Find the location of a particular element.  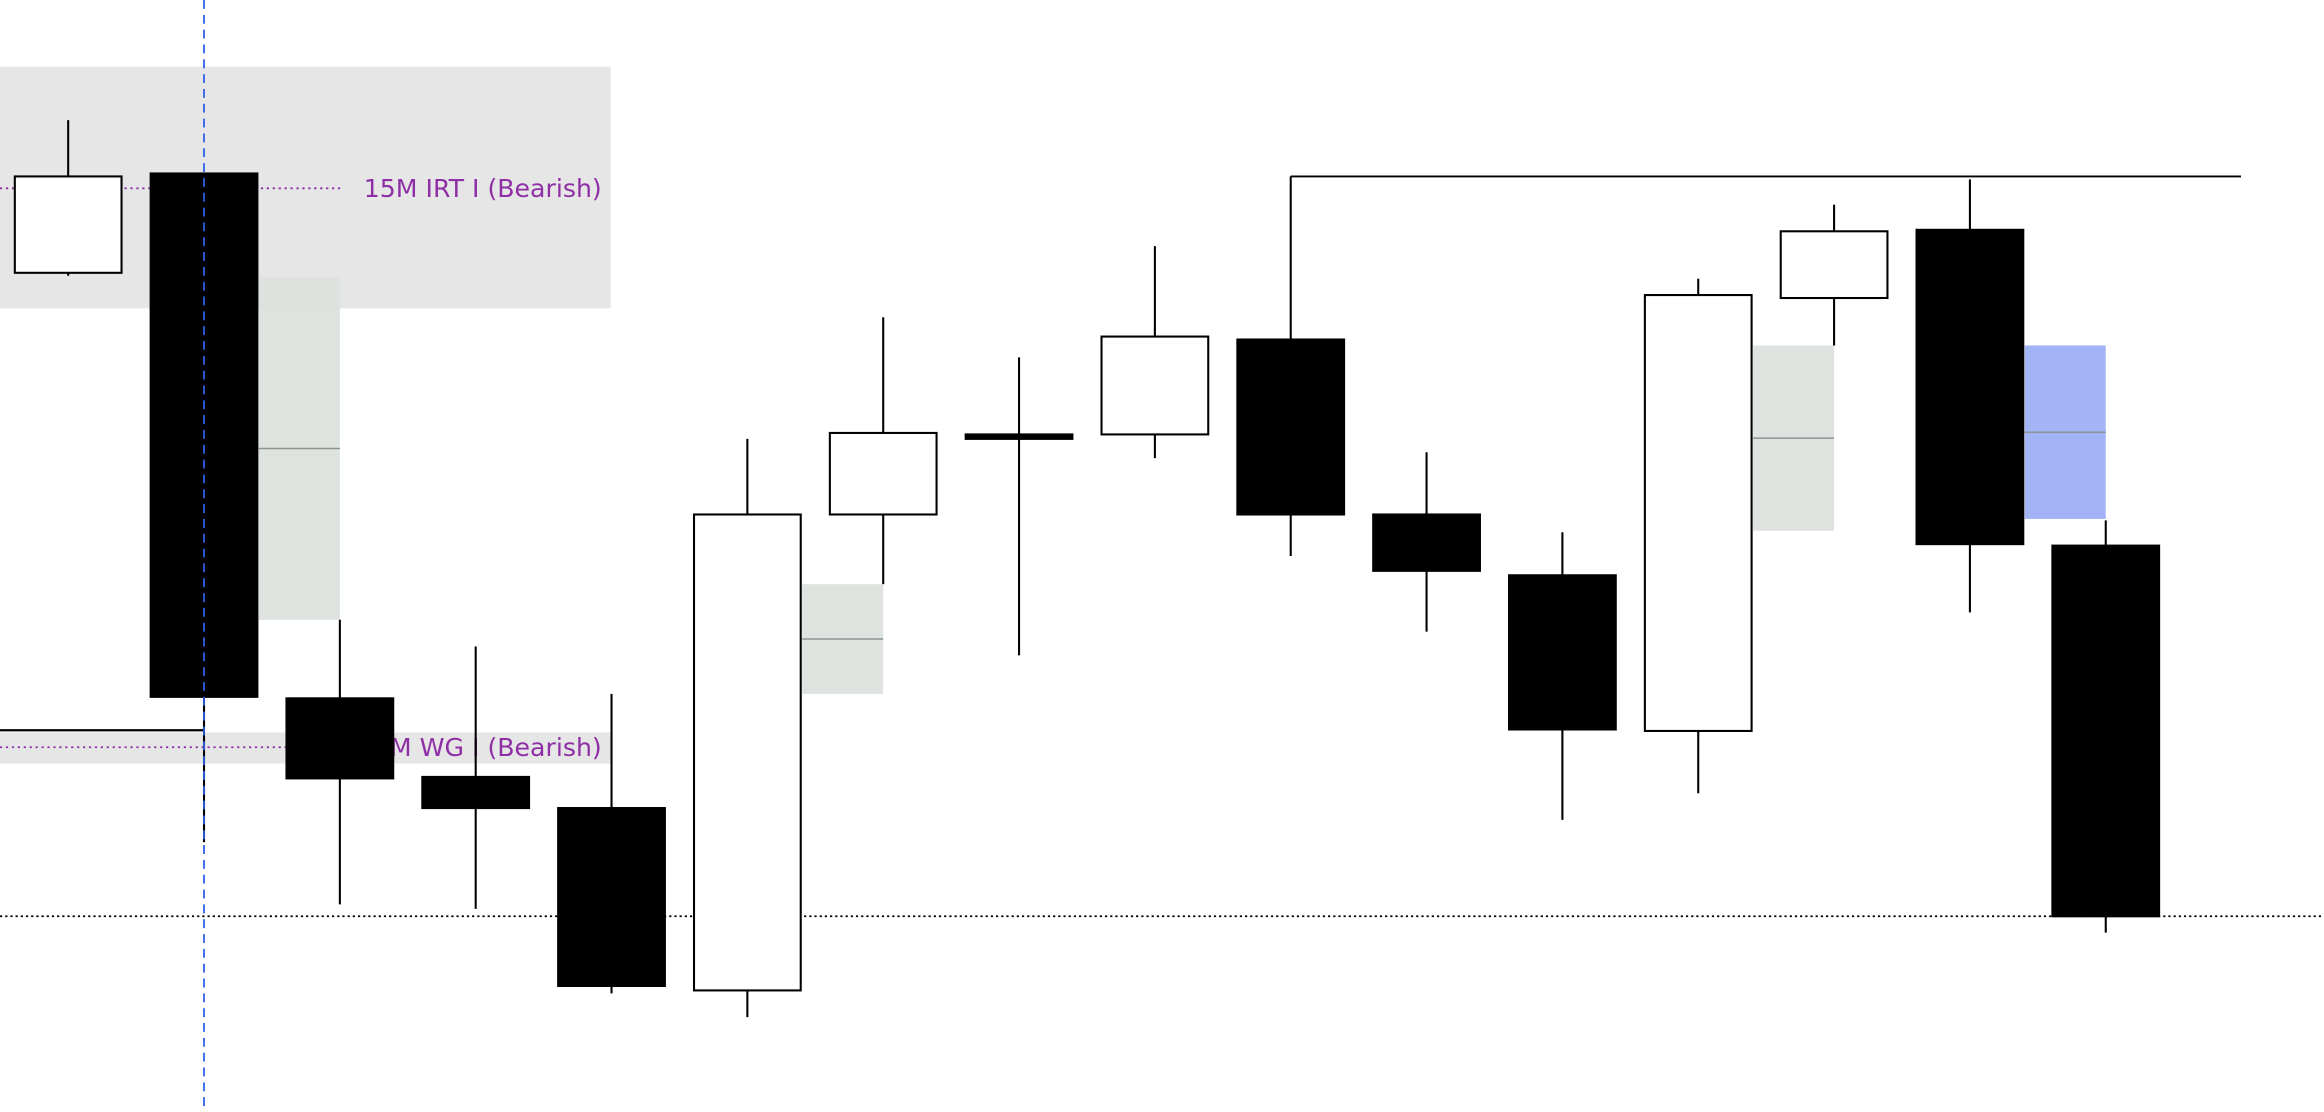

zone-label: 15M IRT I (Bearish) is located at coordinates (483, 188).